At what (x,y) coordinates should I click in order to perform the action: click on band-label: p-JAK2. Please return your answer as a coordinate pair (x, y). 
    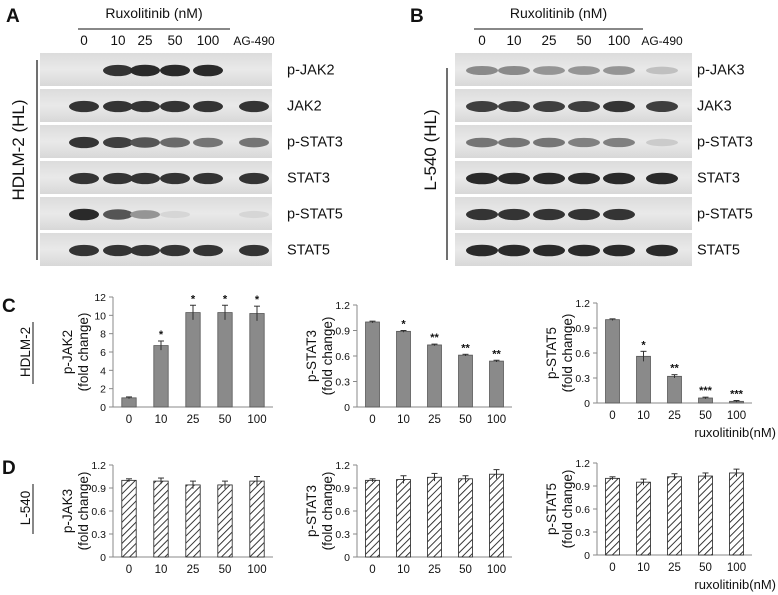
    Looking at the image, I should click on (311, 71).